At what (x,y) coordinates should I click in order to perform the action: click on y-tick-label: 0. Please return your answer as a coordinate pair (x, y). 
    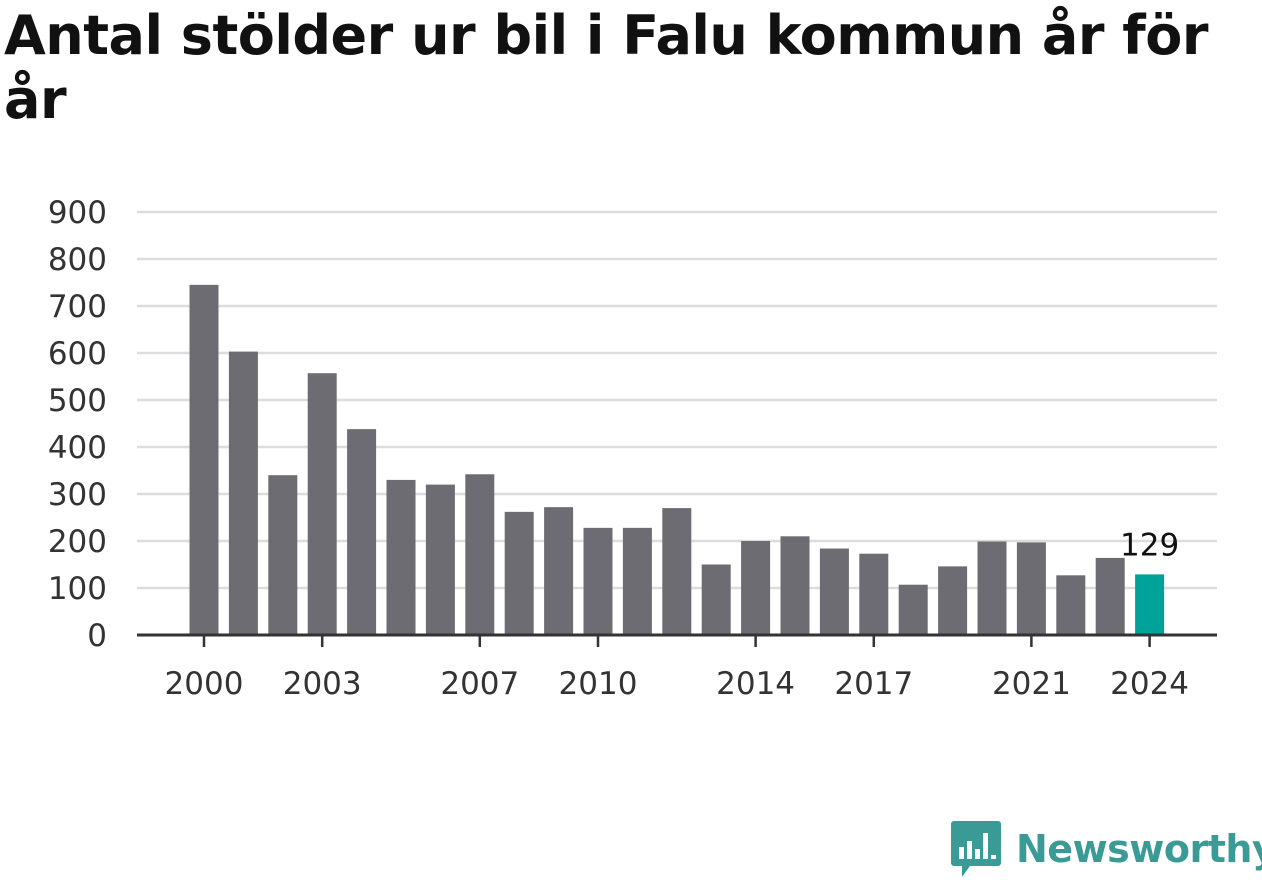
    Looking at the image, I should click on (97, 636).